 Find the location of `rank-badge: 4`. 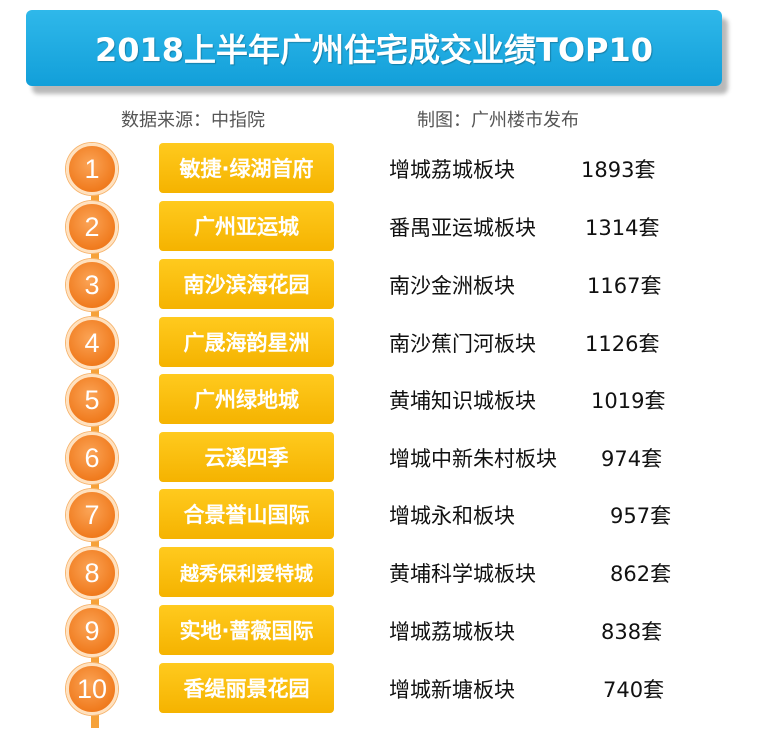

rank-badge: 4 is located at coordinates (92, 343).